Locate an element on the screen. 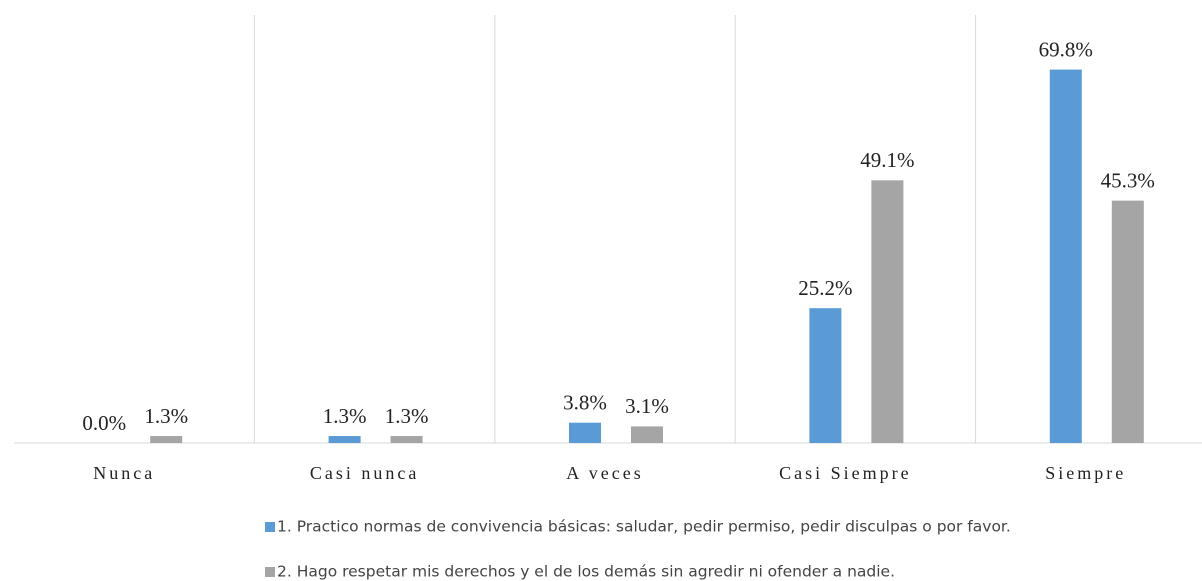 This screenshot has width=1202, height=581. x-tick-label: Casi nunca is located at coordinates (364, 473).